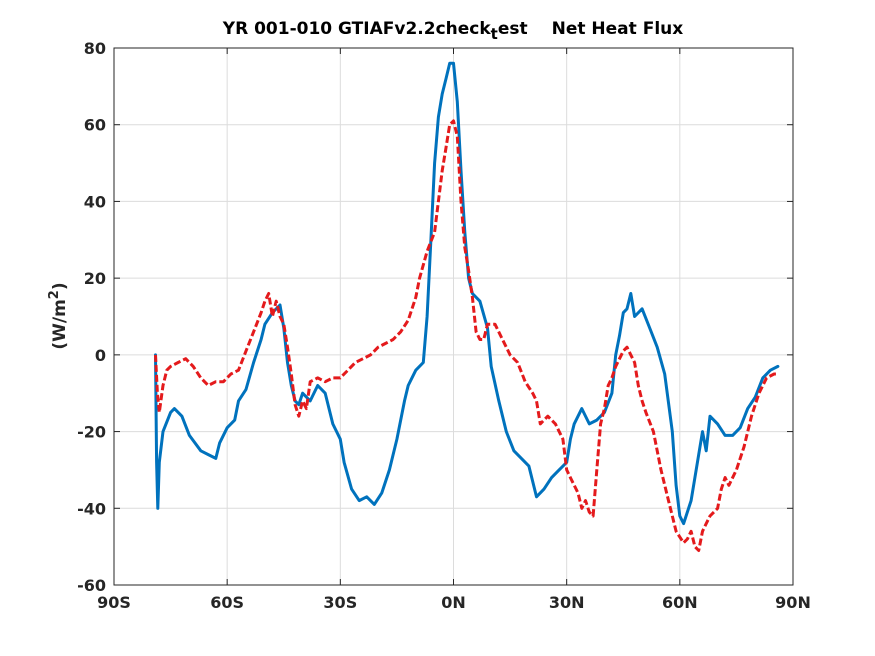 Image resolution: width=875 pixels, height=656 pixels. What do you see at coordinates (60, 286) in the screenshot?
I see `y-axis-label-close: )` at bounding box center [60, 286].